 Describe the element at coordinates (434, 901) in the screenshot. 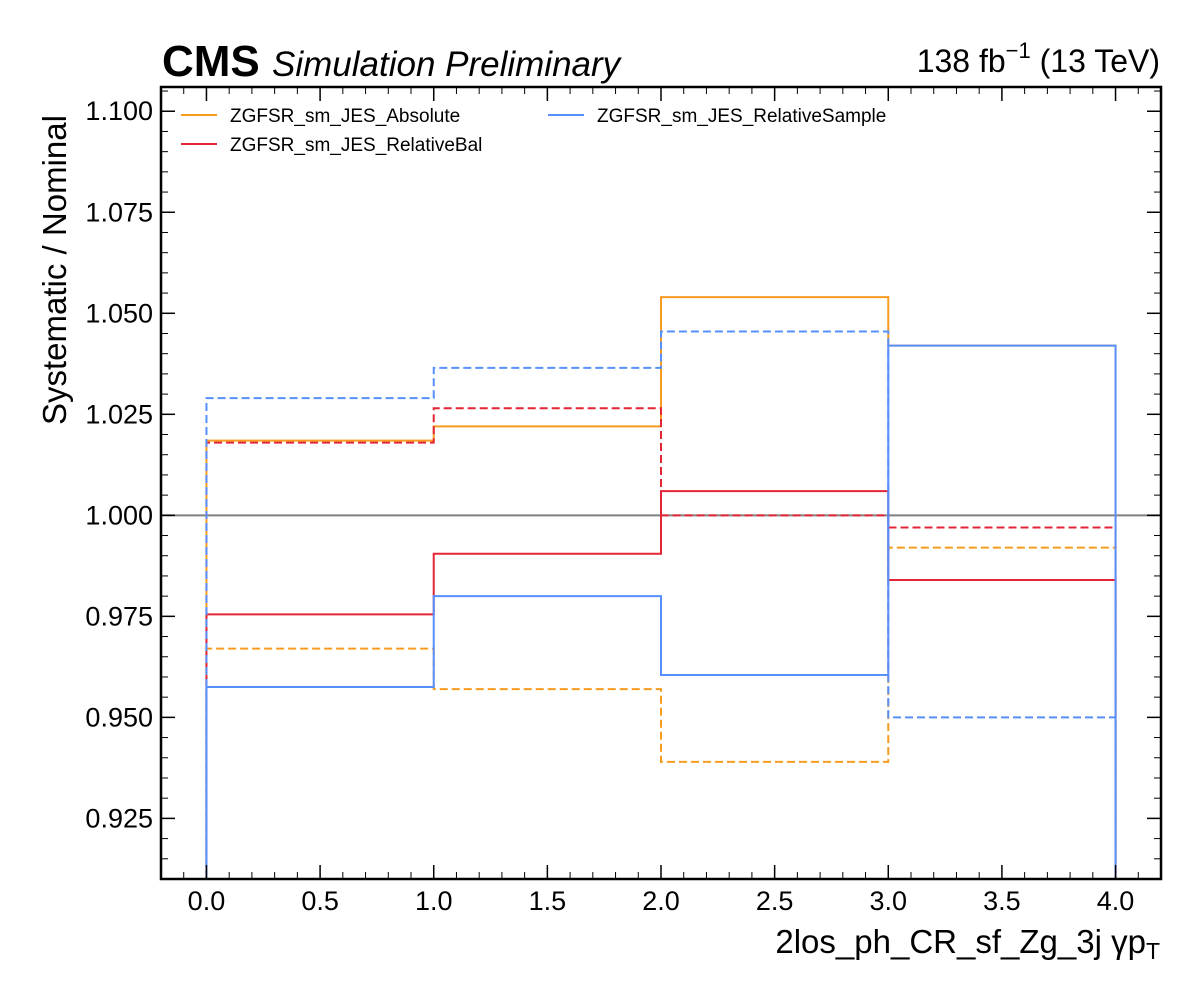

I see `x-tick-label: 1.0` at that location.